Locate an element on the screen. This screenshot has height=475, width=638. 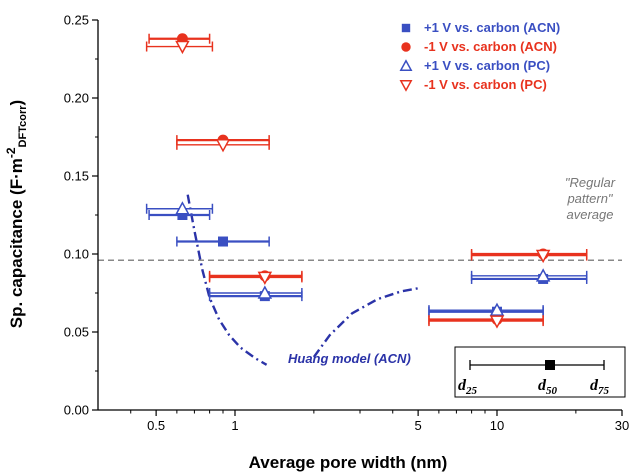
x-tick-label: 0.5 is located at coordinates (156, 425).